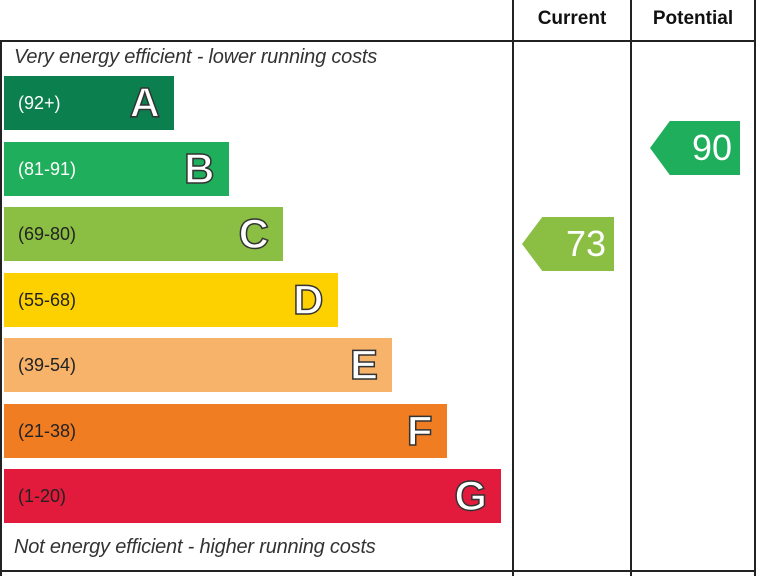 This screenshot has width=768, height=576. Describe the element at coordinates (513, 288) in the screenshot. I see `divider-bands-current` at that location.